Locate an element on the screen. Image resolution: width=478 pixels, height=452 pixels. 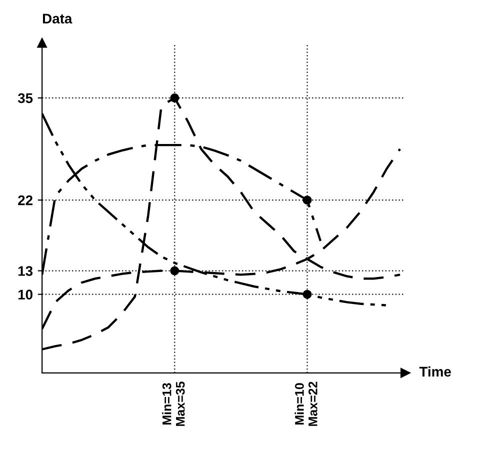
x-tick-label: Min=10 Max=22 is located at coordinates (306, 404).